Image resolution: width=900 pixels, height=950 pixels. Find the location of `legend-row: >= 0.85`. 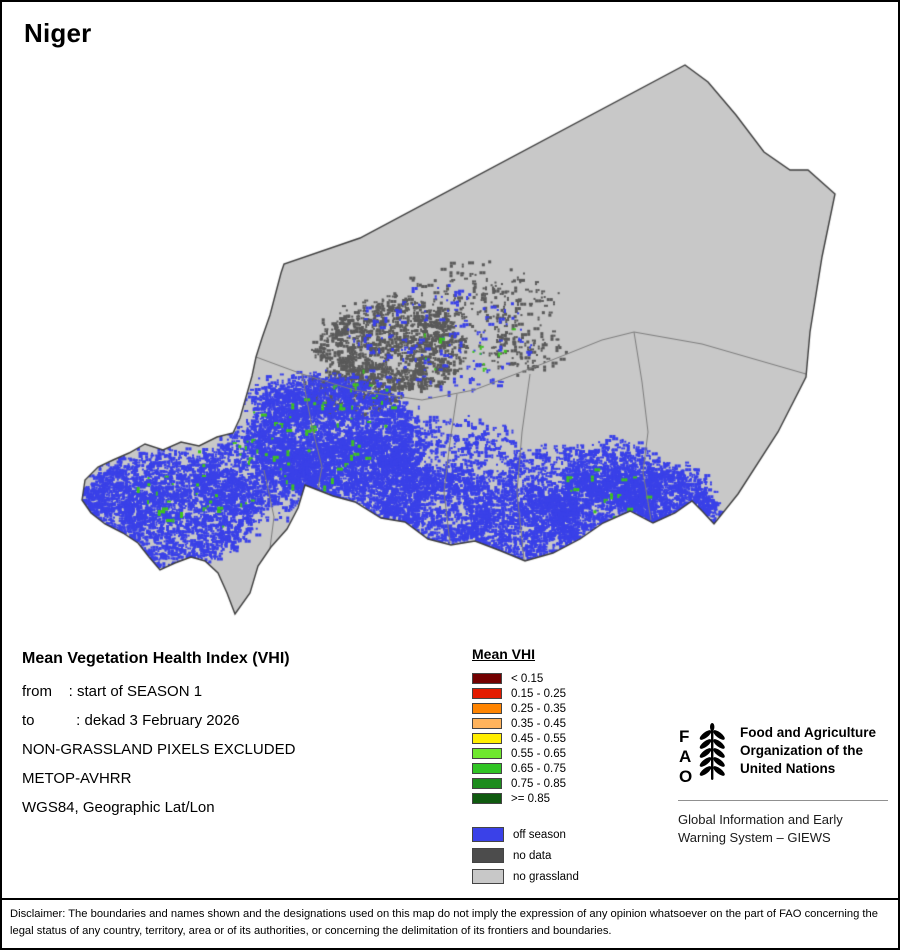

legend-row: >= 0.85 is located at coordinates (557, 798).